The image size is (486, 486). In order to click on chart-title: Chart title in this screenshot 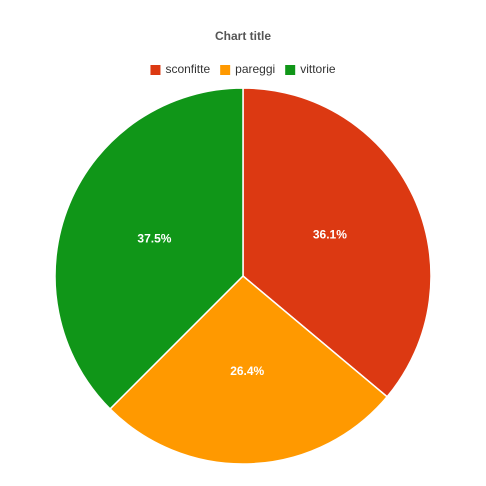, I will do `click(243, 36)`.